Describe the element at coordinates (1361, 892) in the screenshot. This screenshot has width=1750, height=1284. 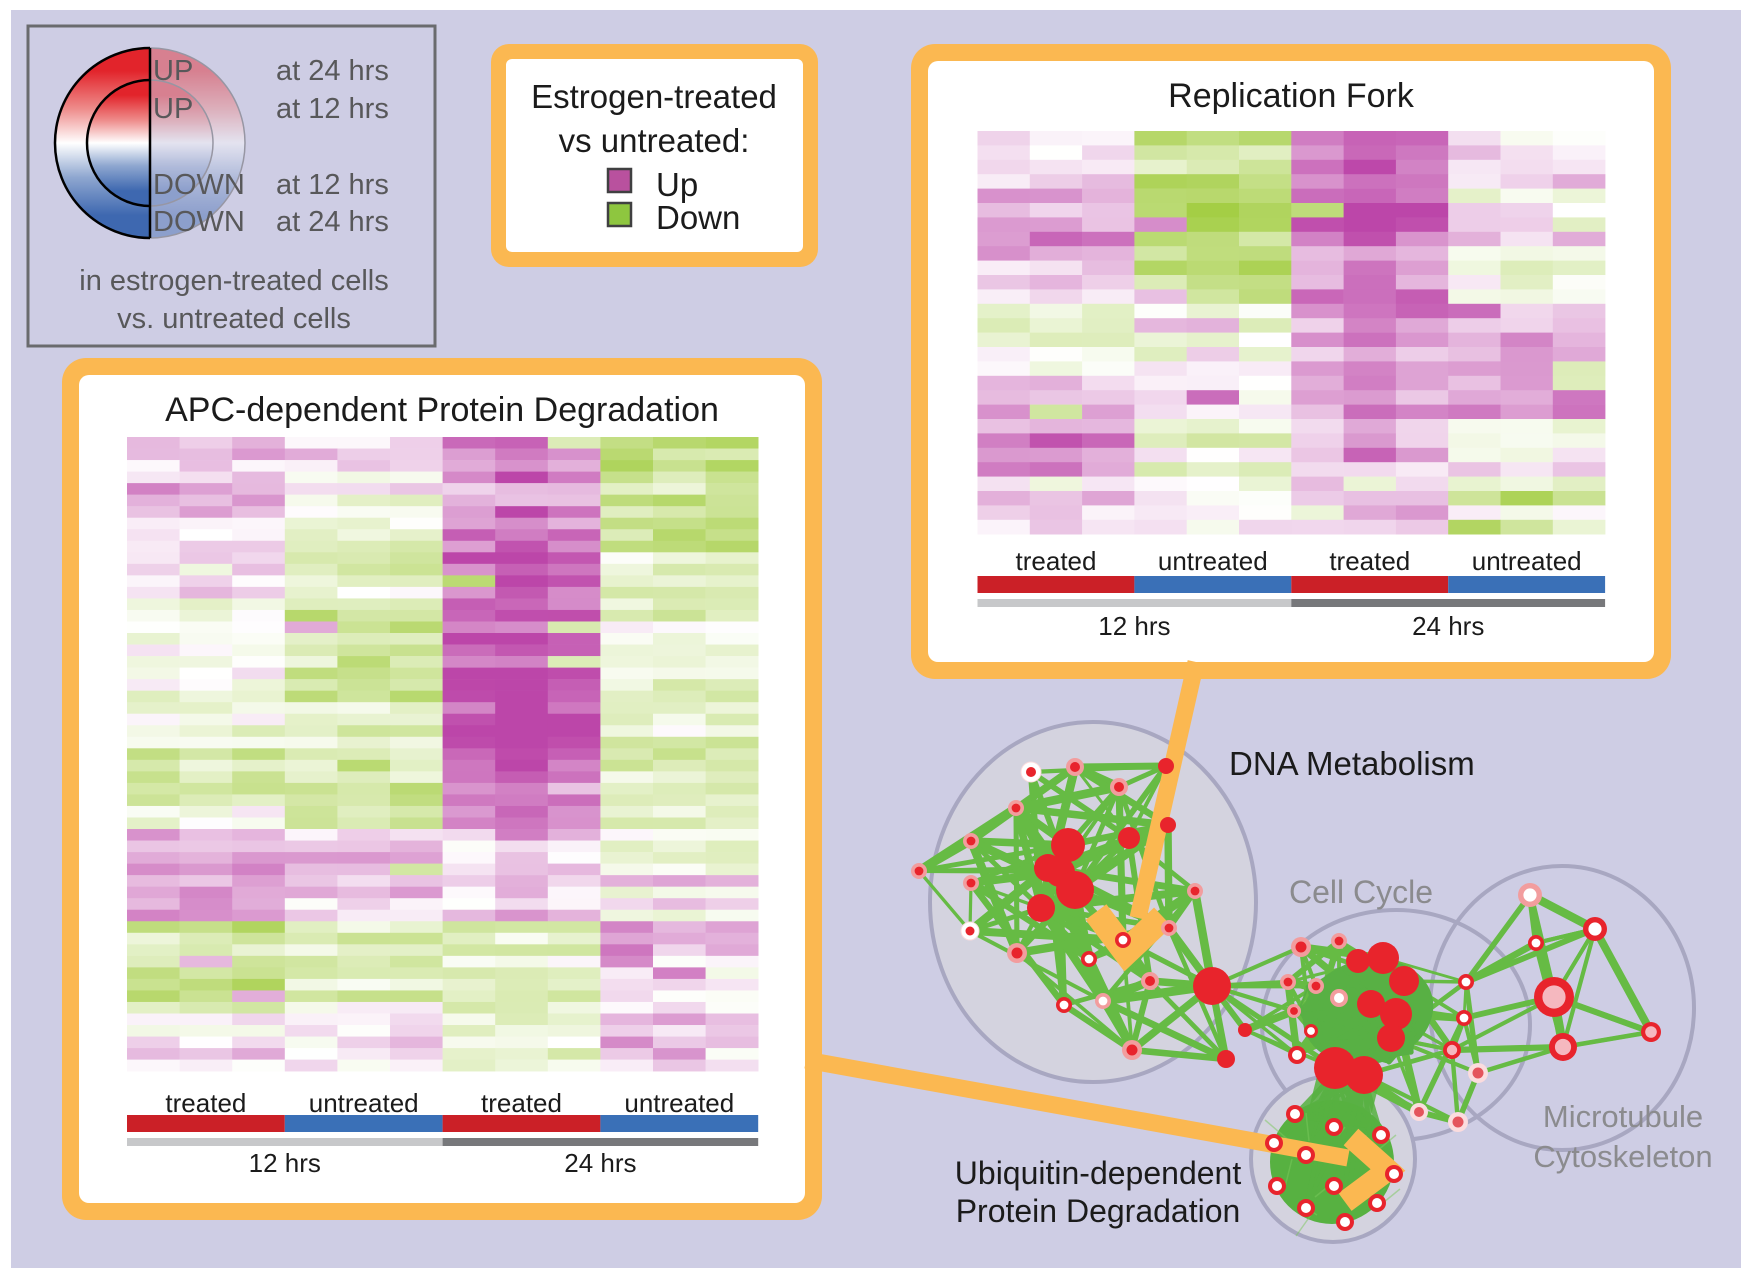
I see `svg-text: Cell Cycle` at that location.